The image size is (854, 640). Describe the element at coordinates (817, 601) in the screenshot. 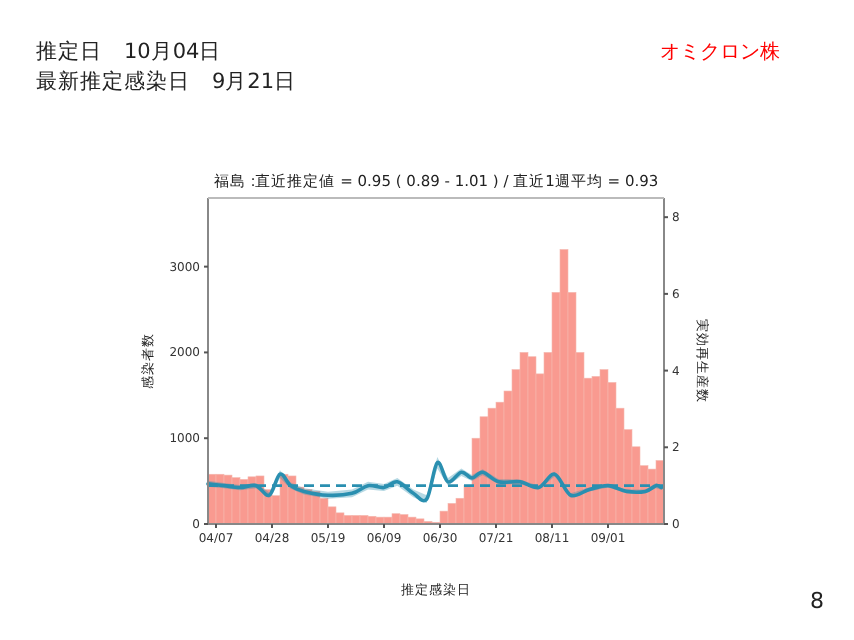

I see `text: 8` at that location.